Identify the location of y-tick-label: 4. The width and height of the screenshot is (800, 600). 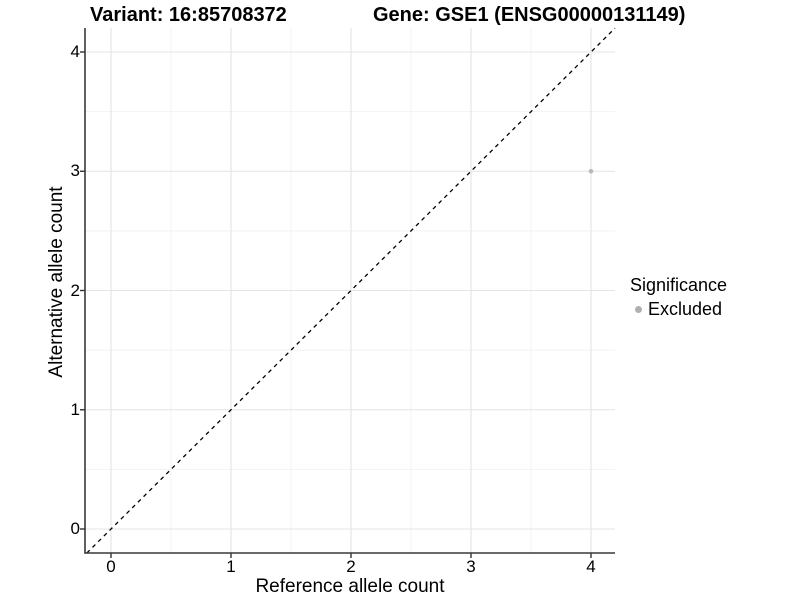
(75, 51).